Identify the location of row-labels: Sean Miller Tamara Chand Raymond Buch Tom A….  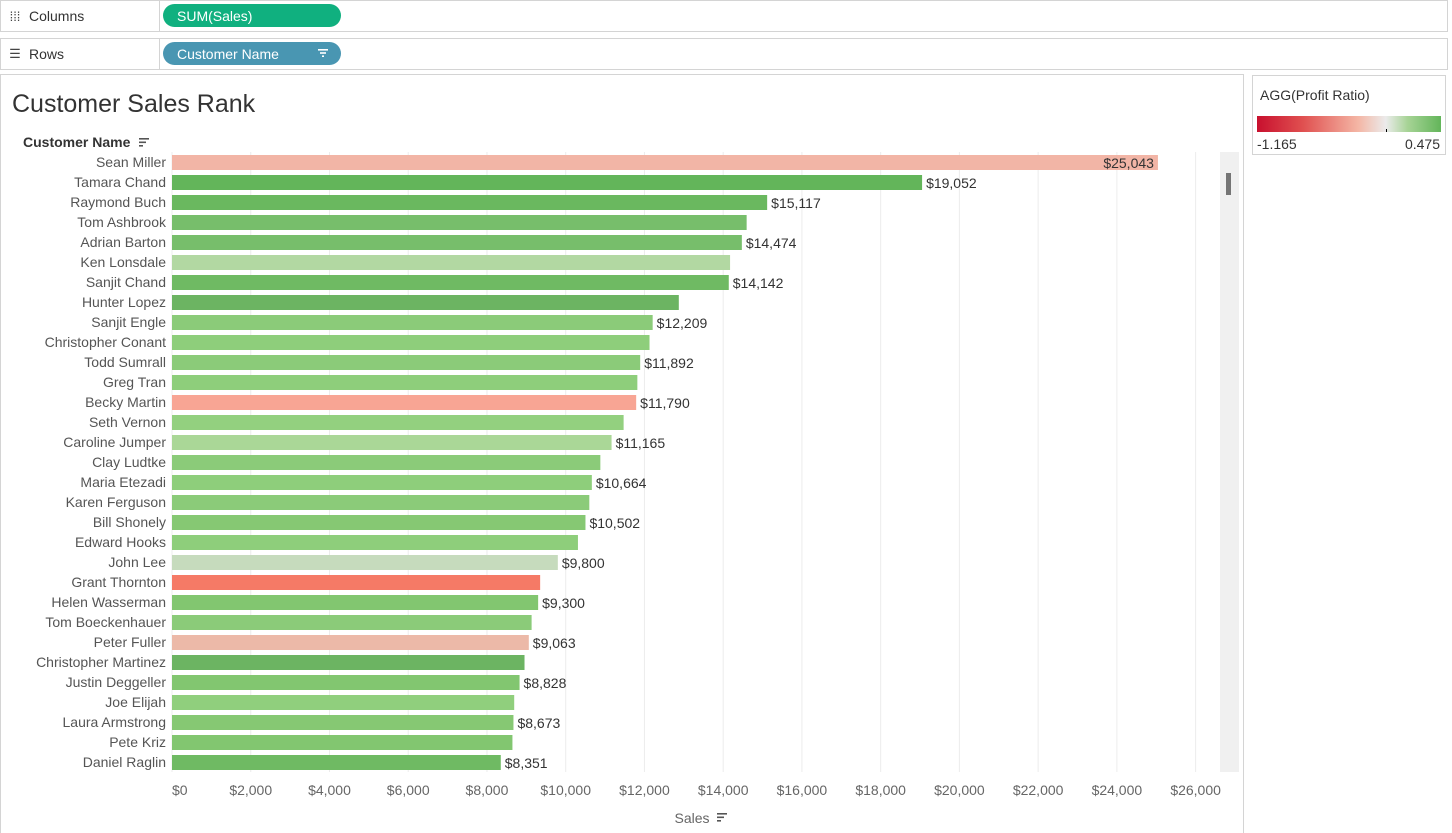
(101, 462).